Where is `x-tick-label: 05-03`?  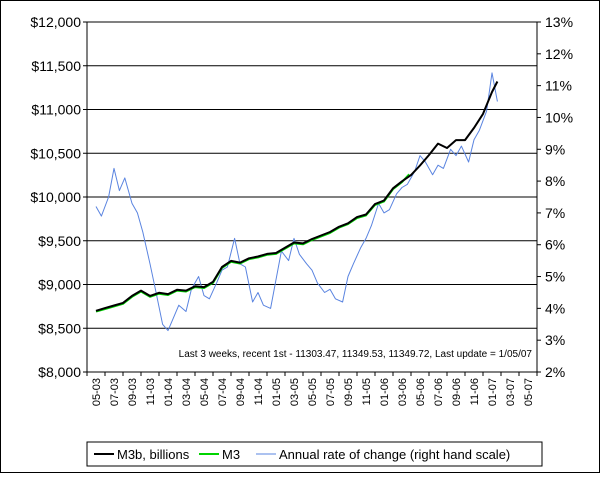
x-tick-label: 05-03 is located at coordinates (97, 392).